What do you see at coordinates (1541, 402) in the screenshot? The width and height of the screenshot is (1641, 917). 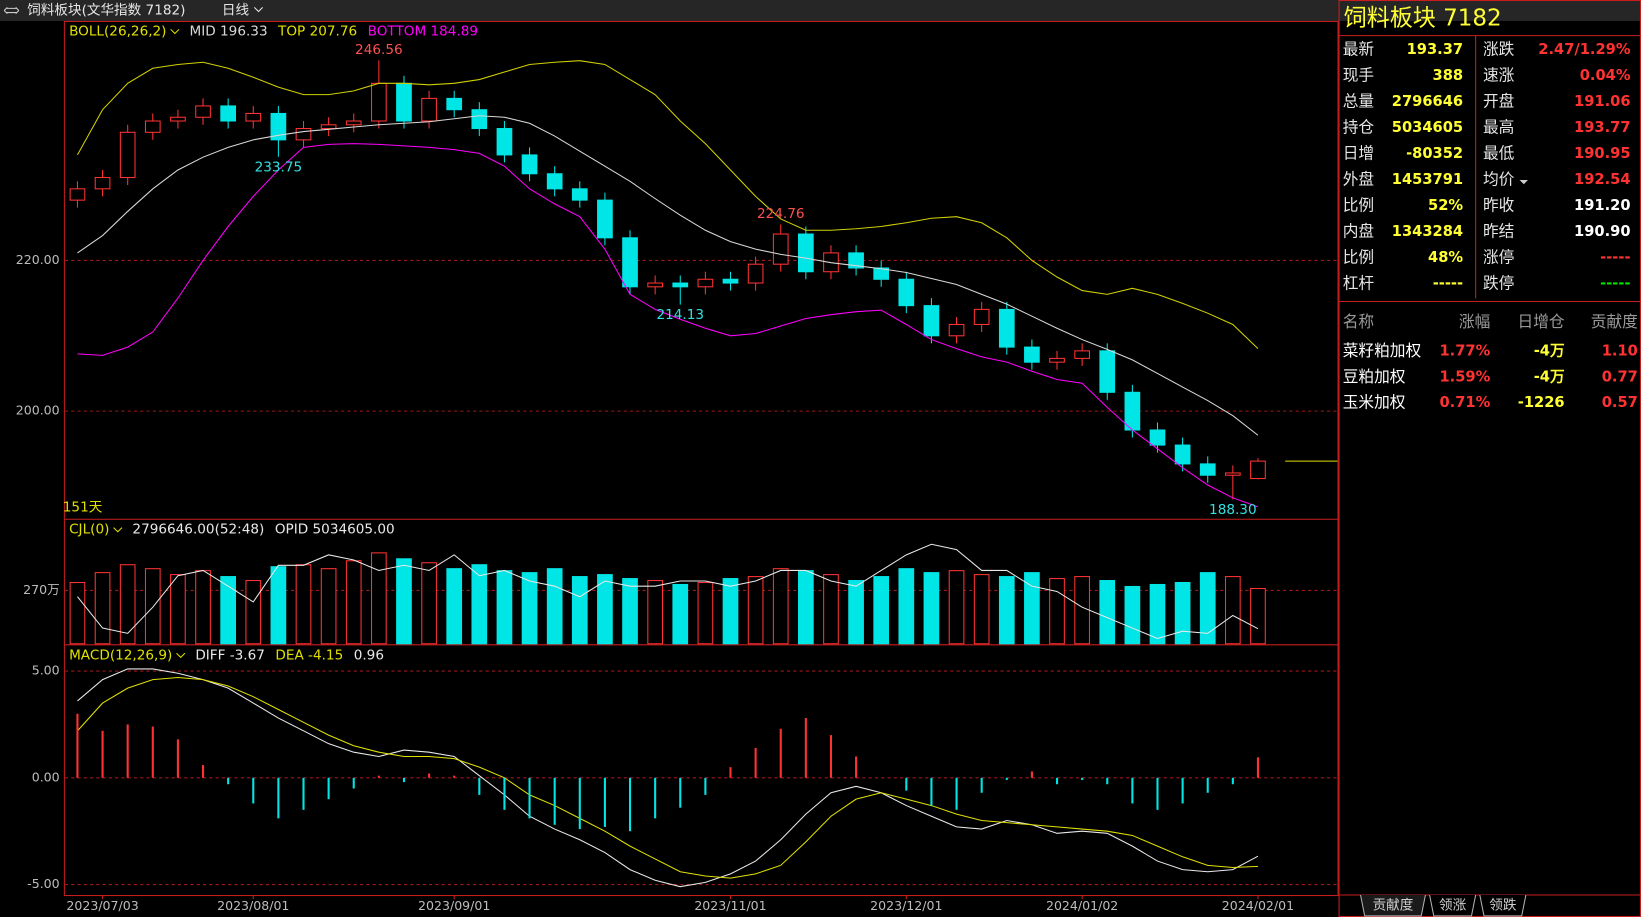 I see `component-cell: -1226` at bounding box center [1541, 402].